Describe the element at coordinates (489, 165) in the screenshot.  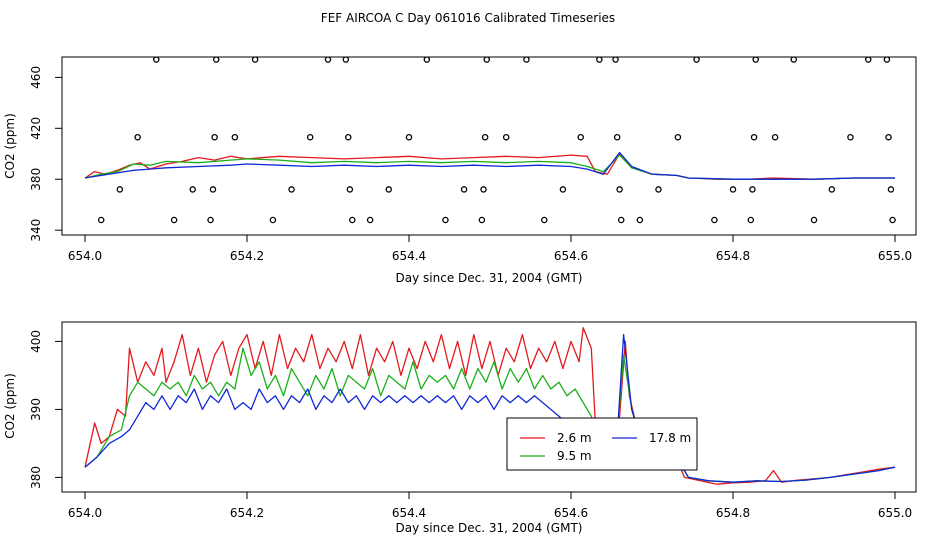
I see `top-series-17-8-m` at that location.